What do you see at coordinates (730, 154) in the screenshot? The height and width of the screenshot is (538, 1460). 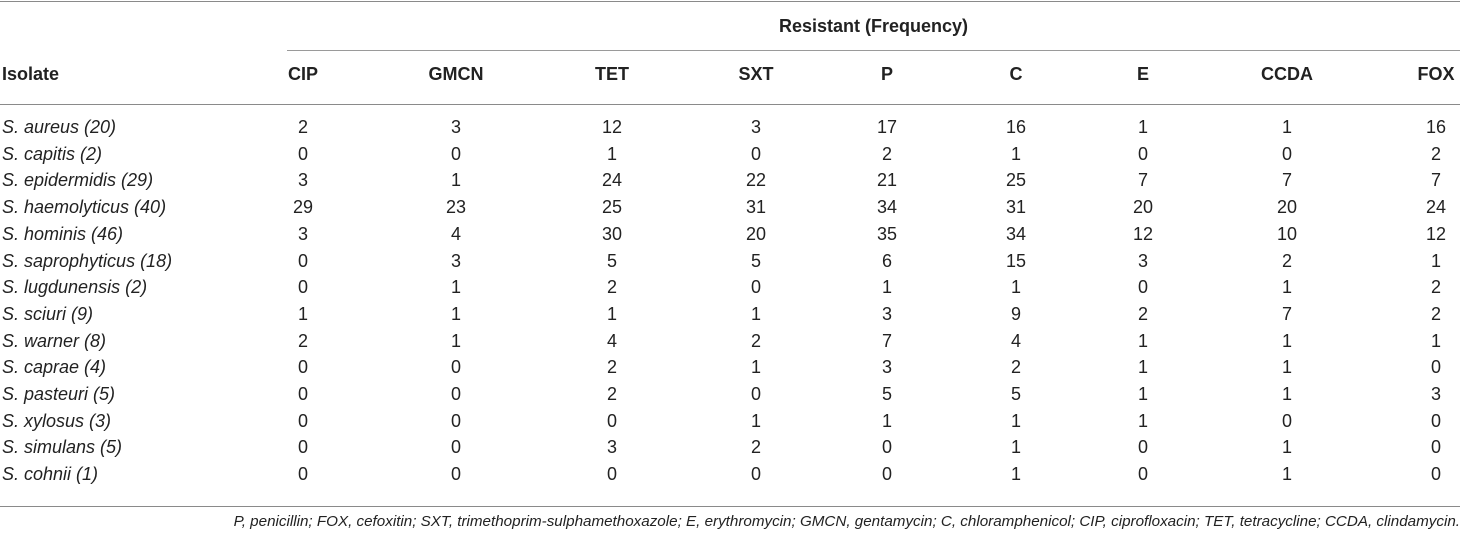 I see `table-row: S. capitis (2) 0 0 1 0 2 1 0 0 2` at bounding box center [730, 154].